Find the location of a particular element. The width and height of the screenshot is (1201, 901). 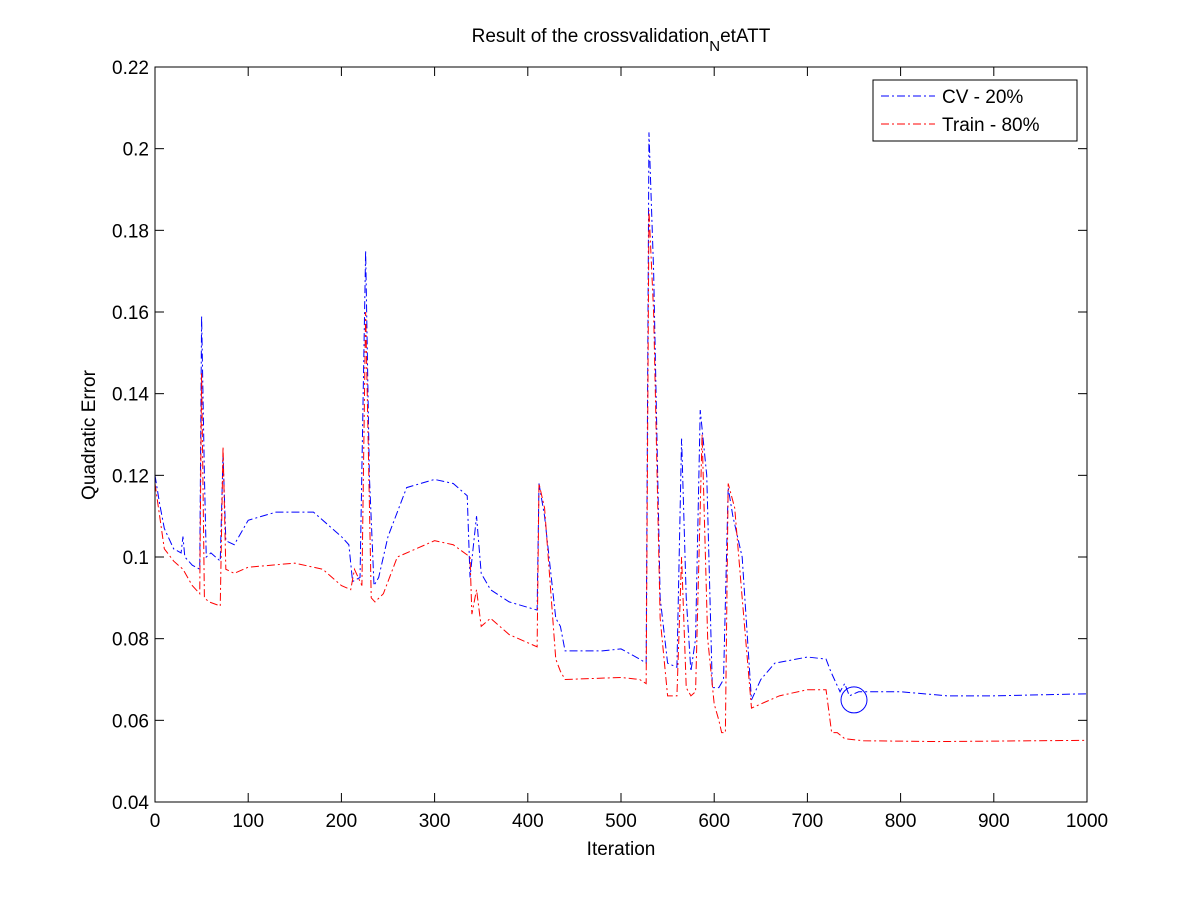

y-tick-label: 0.14 is located at coordinates (130, 395).